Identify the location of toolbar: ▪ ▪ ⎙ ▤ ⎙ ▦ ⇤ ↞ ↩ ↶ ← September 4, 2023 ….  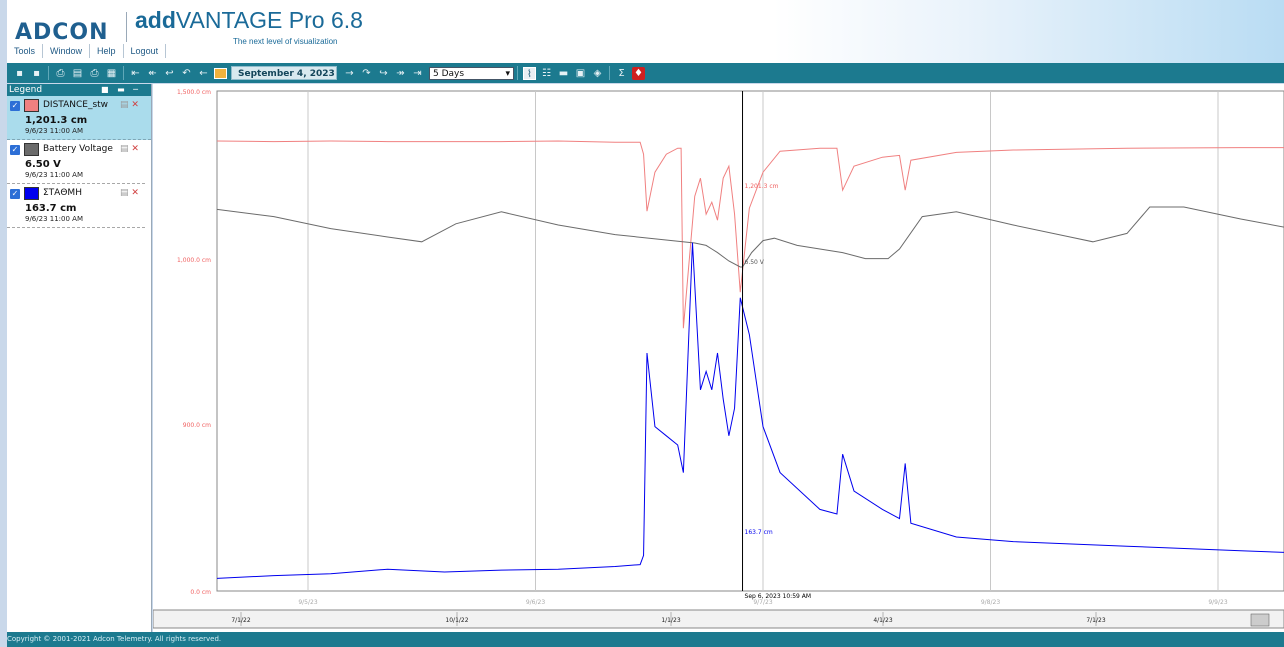
(645, 73).